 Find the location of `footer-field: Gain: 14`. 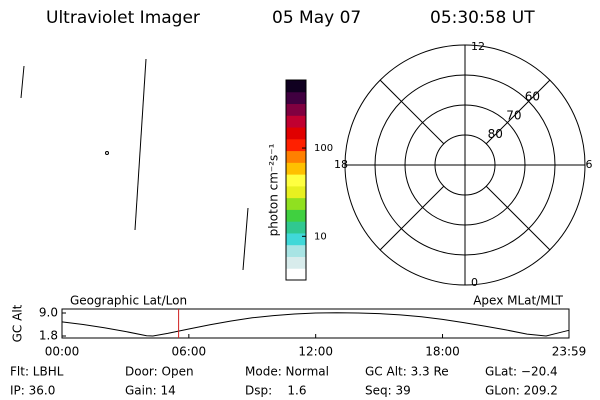

footer-field: Gain: 14 is located at coordinates (150, 391).